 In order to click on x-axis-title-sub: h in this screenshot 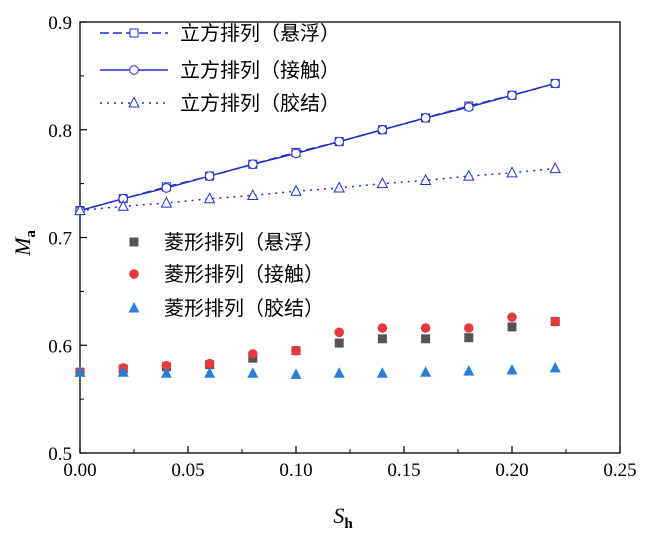, I will do `click(348, 524)`.